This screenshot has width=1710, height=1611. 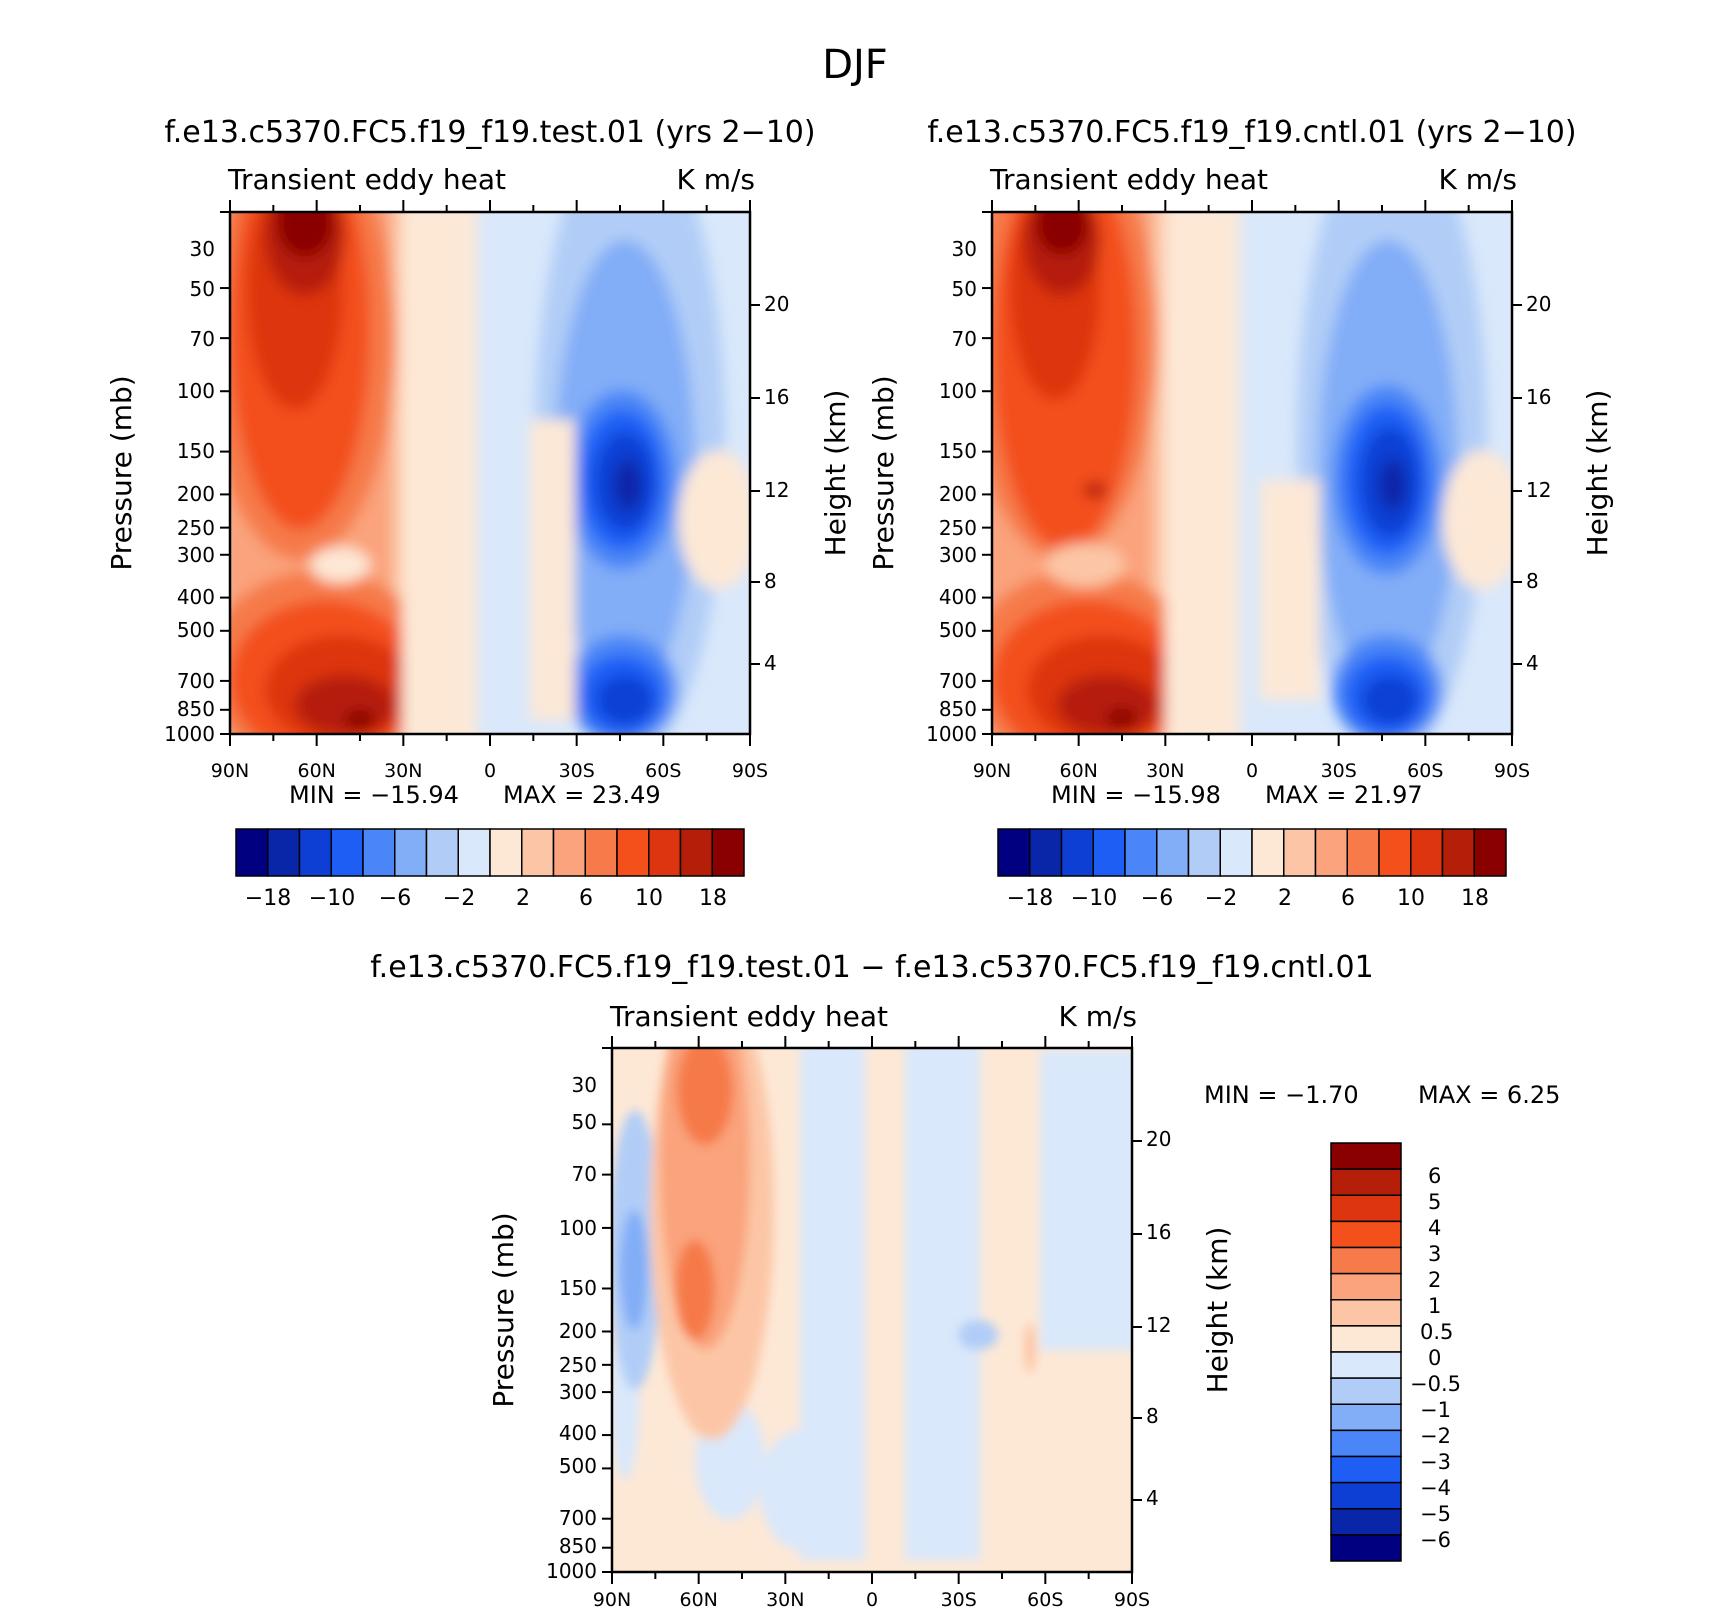 What do you see at coordinates (776, 490) in the screenshot?
I see `height-tick-12: 12` at bounding box center [776, 490].